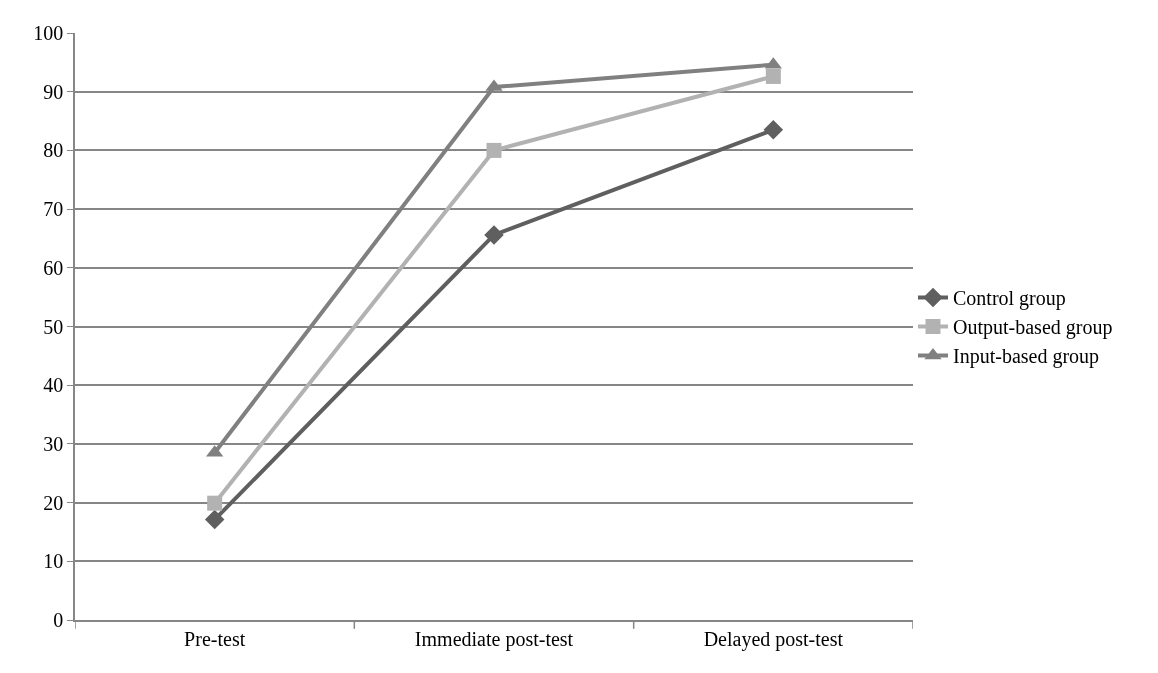 Image resolution: width=1158 pixels, height=673 pixels. I want to click on y-tick-label: 50, so click(53, 326).